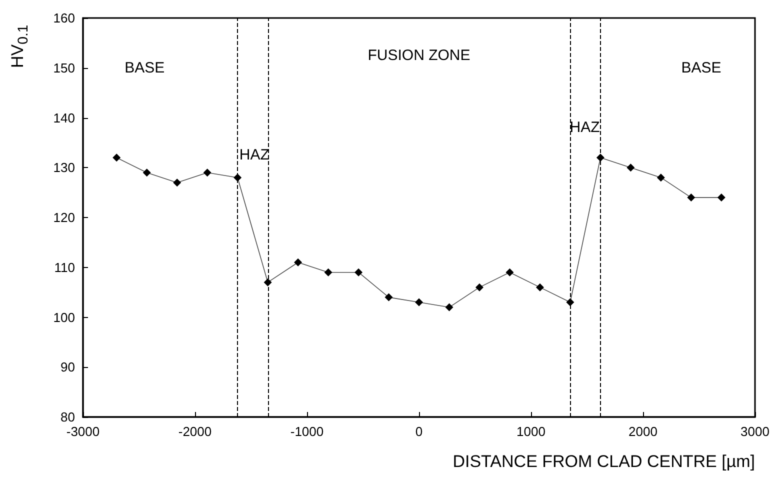  What do you see at coordinates (64, 217) in the screenshot?
I see `y-tick-label: 120` at bounding box center [64, 217].